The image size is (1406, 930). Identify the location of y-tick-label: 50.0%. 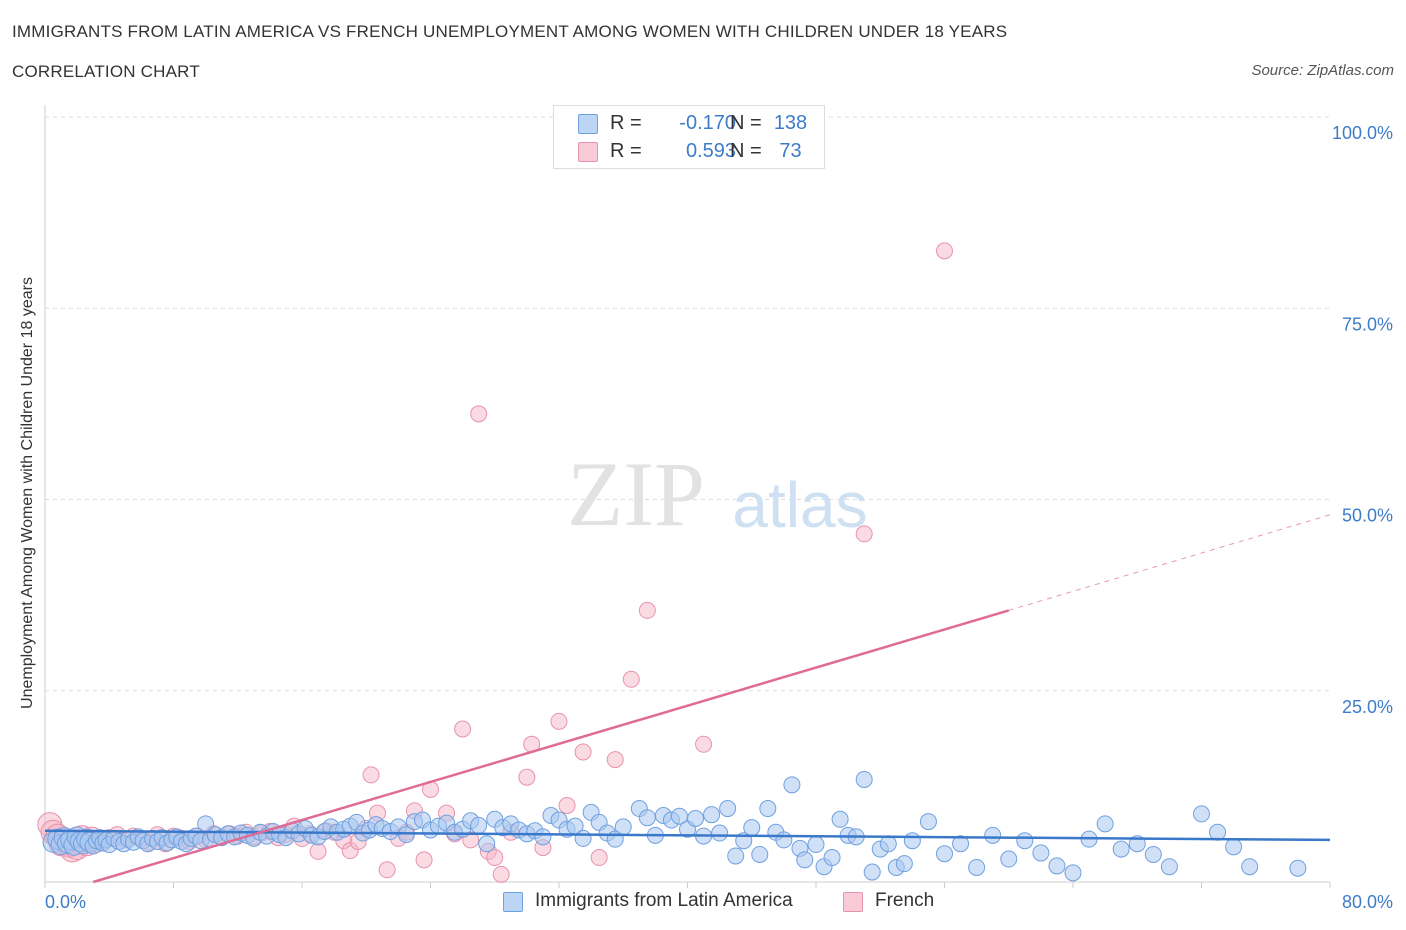
(1367, 516).